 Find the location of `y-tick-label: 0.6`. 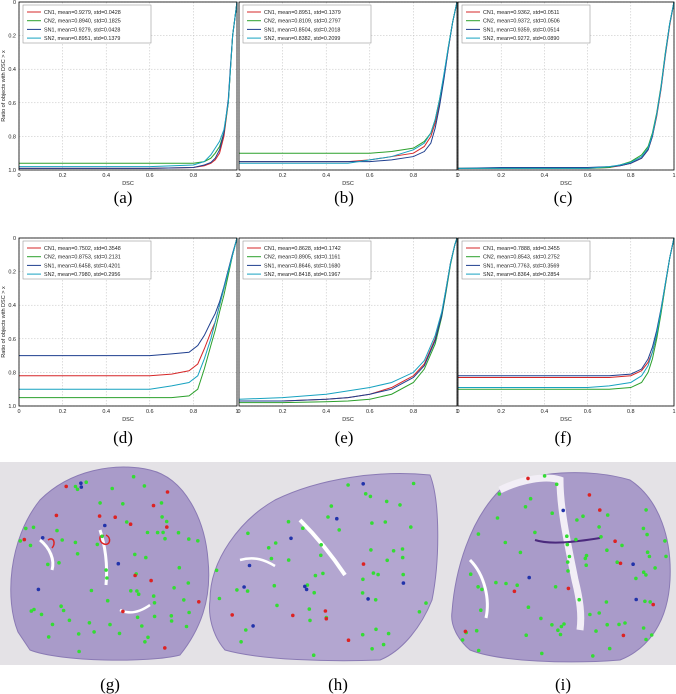

y-tick-label: 0.6 is located at coordinates (12, 340).